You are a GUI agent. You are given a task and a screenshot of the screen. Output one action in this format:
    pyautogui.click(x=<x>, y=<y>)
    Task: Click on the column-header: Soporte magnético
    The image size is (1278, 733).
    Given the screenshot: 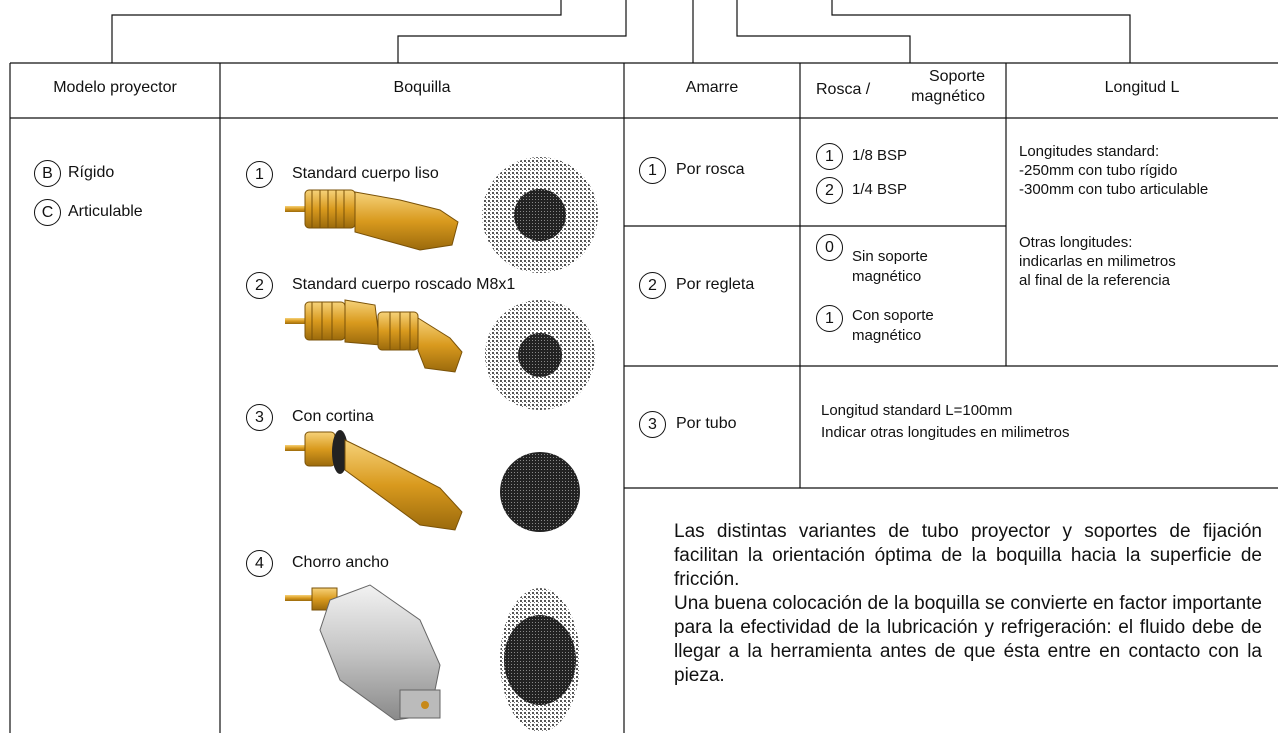 What is the action you would take?
    pyautogui.click(x=948, y=86)
    